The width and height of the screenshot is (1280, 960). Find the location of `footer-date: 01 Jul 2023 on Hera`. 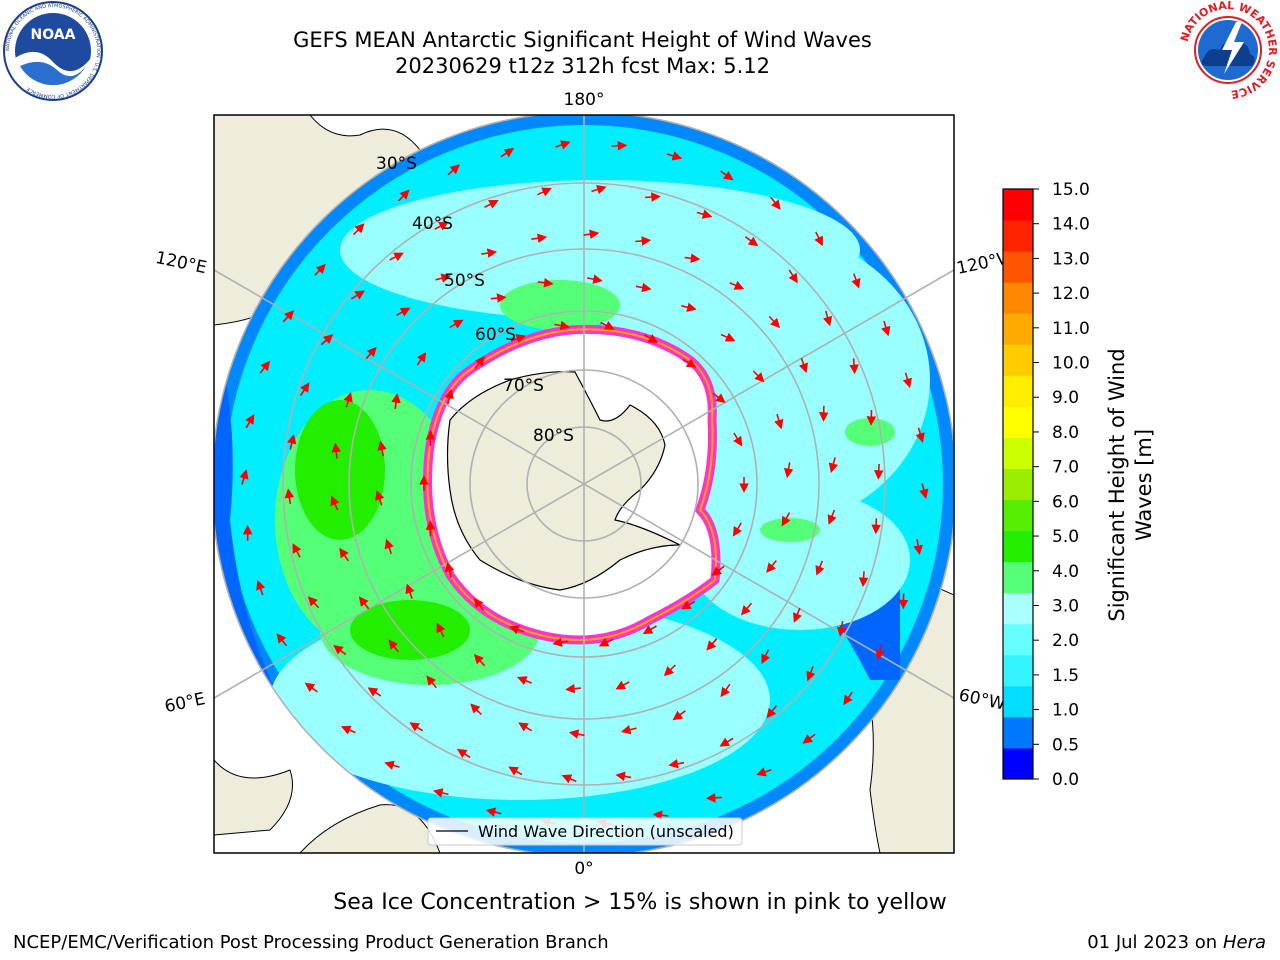

footer-date: 01 Jul 2023 on Hera is located at coordinates (1176, 942).